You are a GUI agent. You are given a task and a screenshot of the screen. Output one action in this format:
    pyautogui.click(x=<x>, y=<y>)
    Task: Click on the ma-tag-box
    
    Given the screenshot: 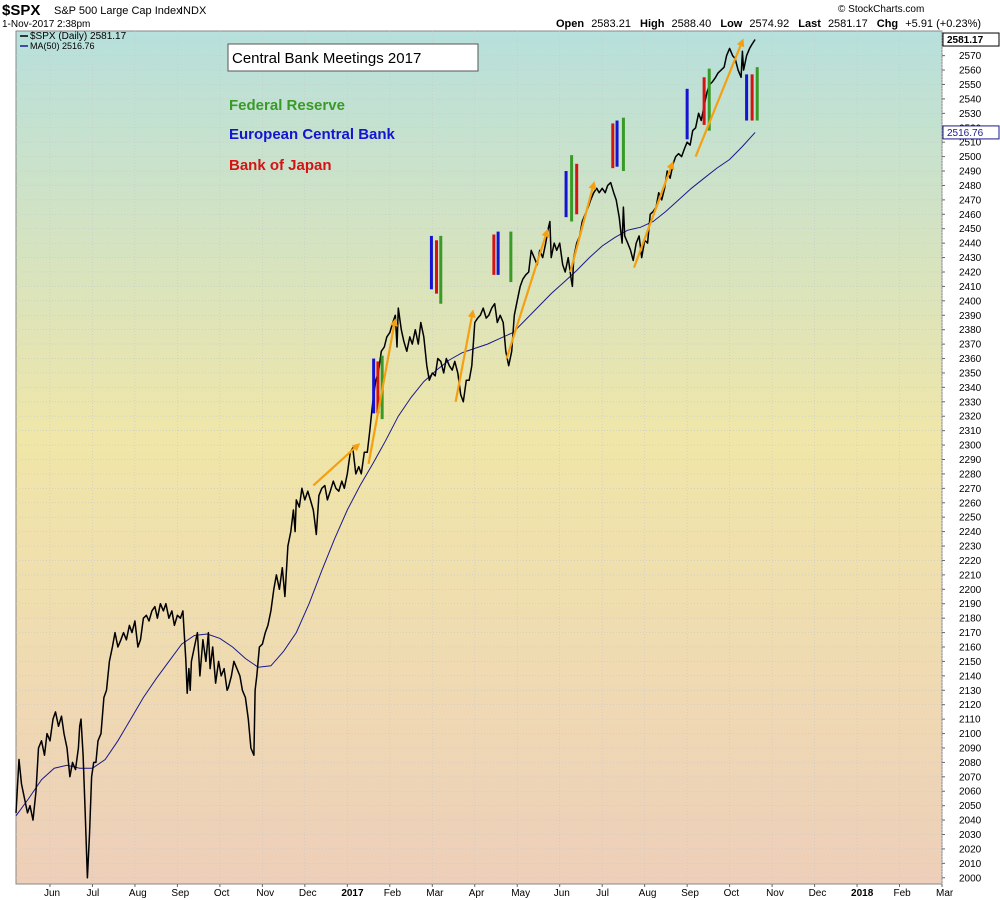 What is the action you would take?
    pyautogui.click(x=971, y=132)
    